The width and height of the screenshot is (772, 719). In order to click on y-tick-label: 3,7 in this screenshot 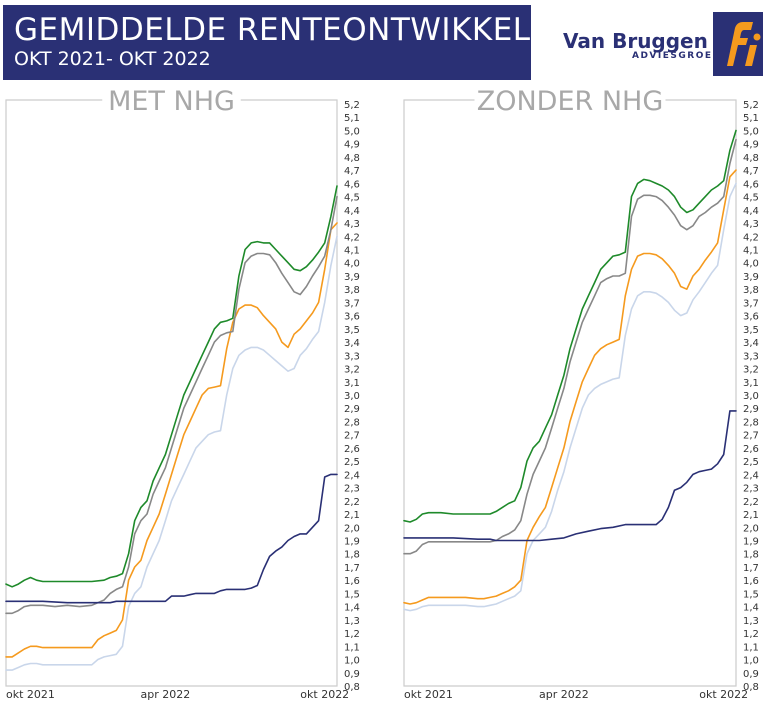, I will do `click(352, 303)`.